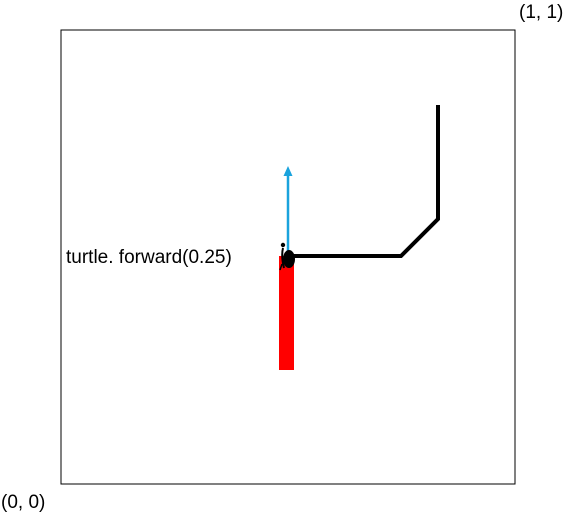 The image size is (568, 514). Describe the element at coordinates (149, 257) in the screenshot. I see `command-label: turtle. forward(0.25)` at that location.